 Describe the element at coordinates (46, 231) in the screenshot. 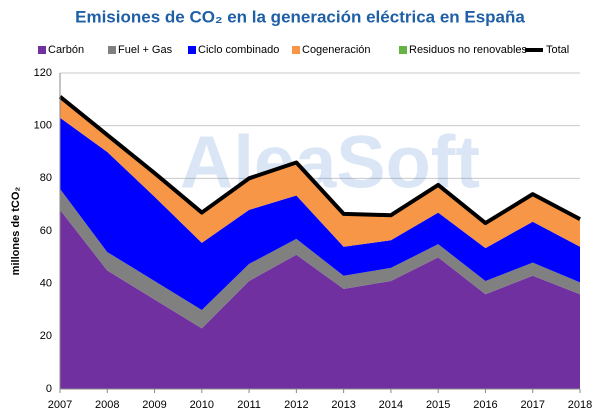

I see `y-tick-label: 60` at that location.